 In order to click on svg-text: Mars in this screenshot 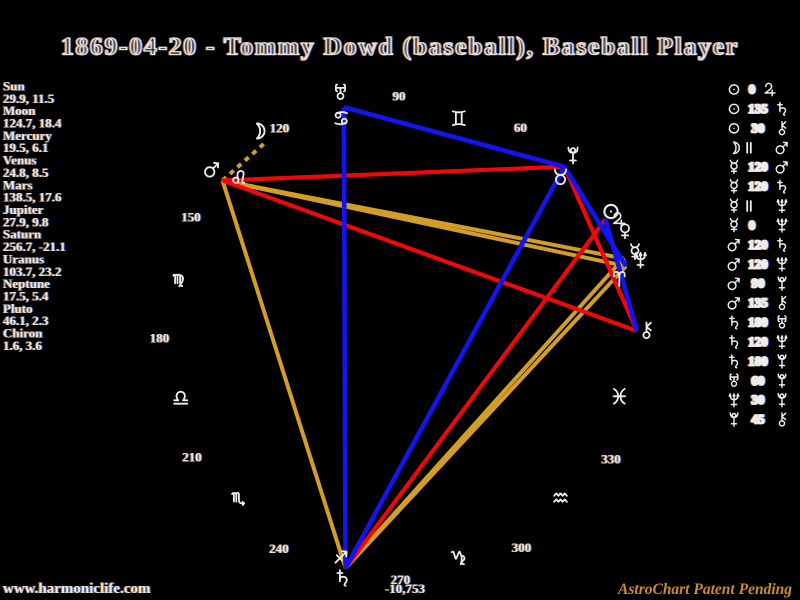, I will do `click(18, 184)`.